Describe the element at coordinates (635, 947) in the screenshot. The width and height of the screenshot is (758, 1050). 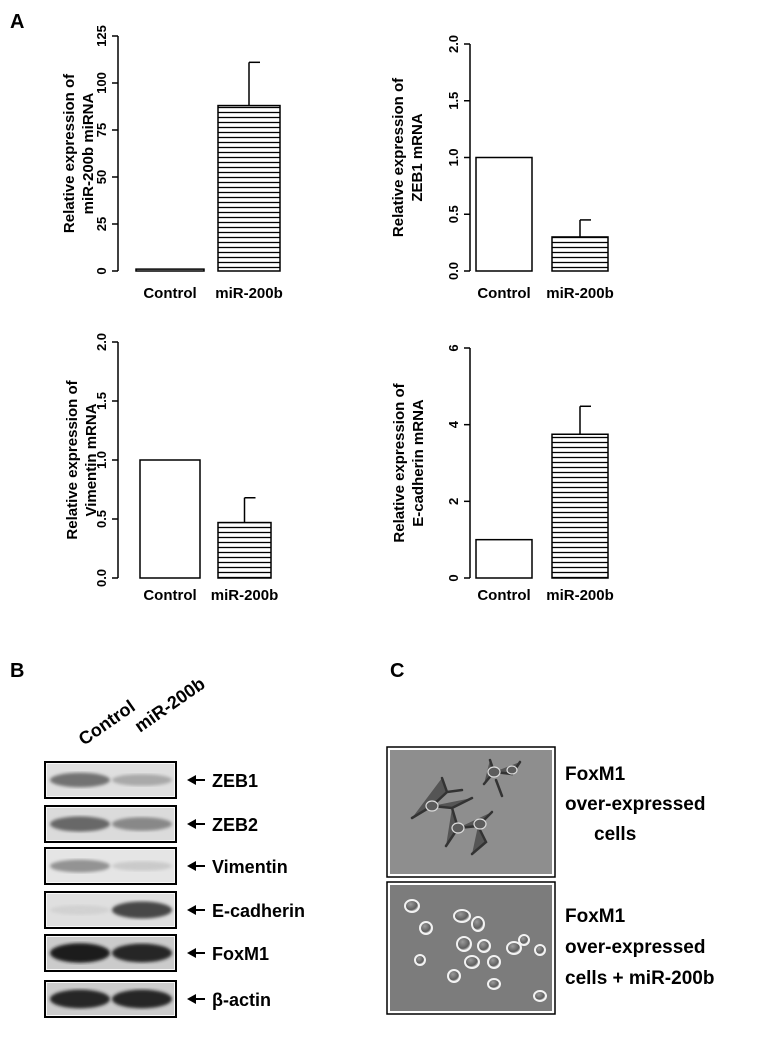
I see `caption-2-line-2: over-expressed` at that location.